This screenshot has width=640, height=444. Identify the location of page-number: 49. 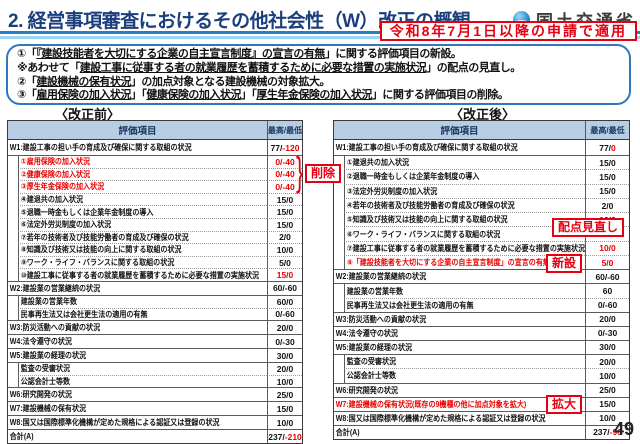
(624, 429).